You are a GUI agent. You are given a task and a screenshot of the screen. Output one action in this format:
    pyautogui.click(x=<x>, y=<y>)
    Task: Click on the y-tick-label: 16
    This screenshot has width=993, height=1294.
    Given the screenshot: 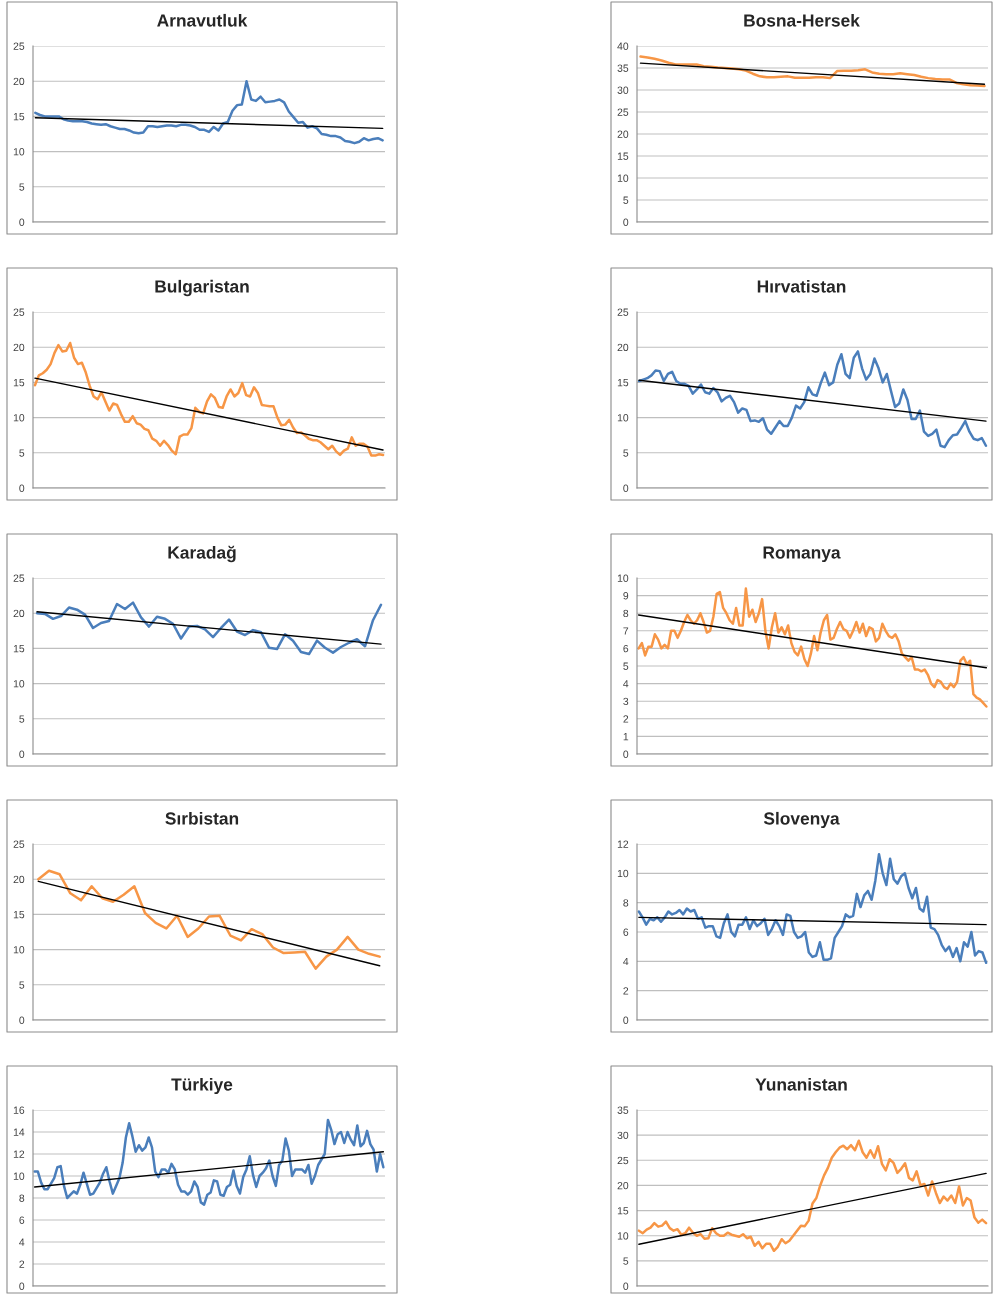 What is the action you would take?
    pyautogui.click(x=19, y=1110)
    